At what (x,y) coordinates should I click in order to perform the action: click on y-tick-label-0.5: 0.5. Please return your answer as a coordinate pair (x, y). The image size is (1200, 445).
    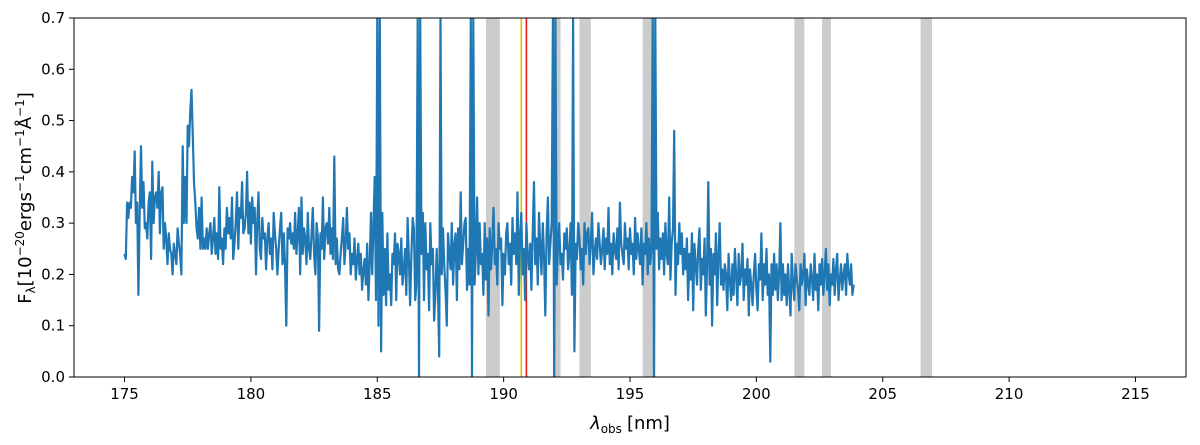
    Looking at the image, I should click on (53, 121).